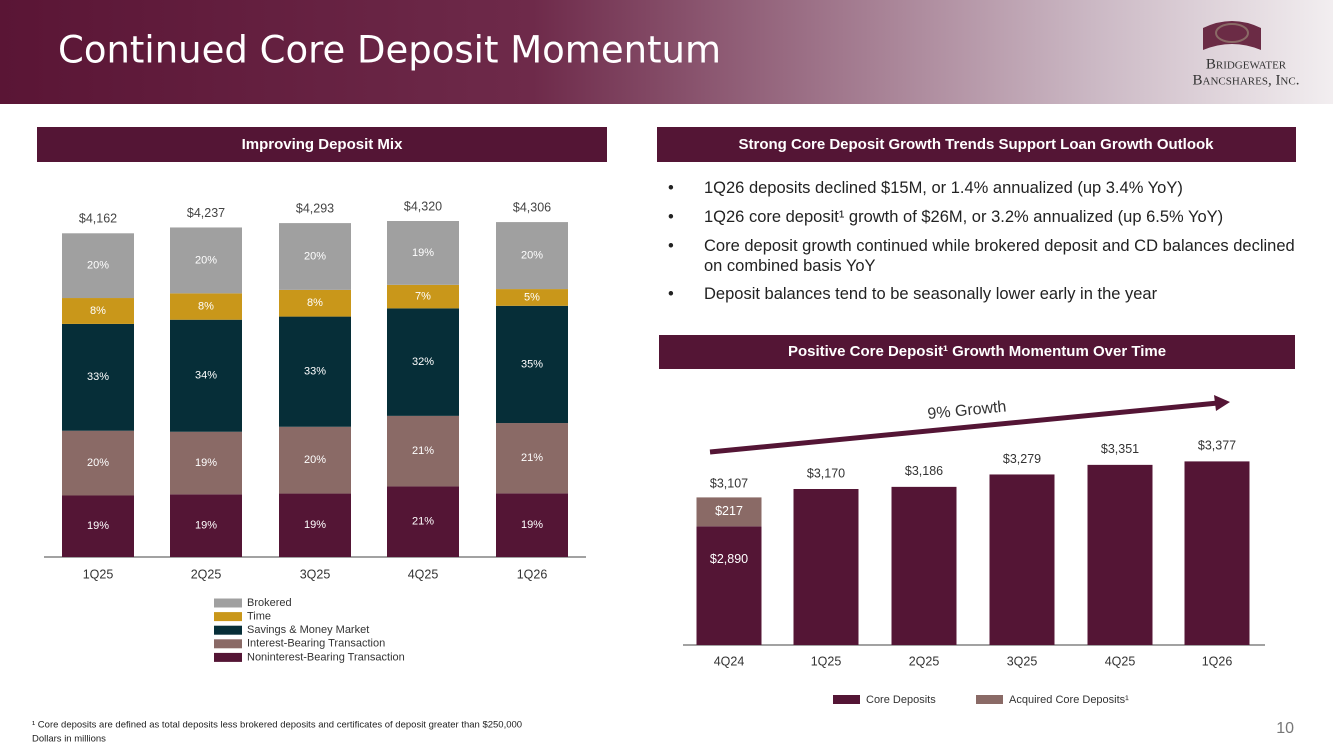 The height and width of the screenshot is (749, 1333). I want to click on data-label: $3,351, so click(1120, 449).